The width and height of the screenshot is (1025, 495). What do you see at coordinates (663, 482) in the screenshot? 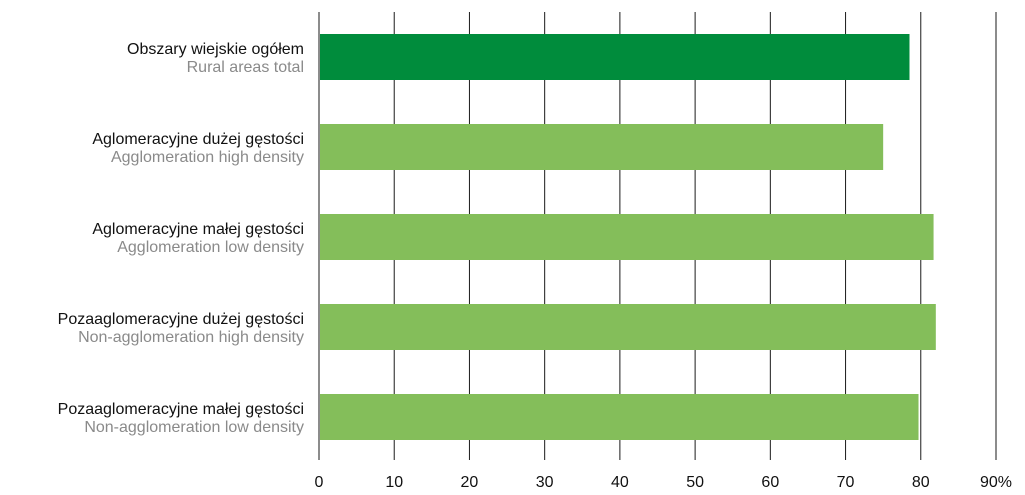
I see `x-axis-ticks: 0 10 20 30 40 50 60 70 80 90%` at bounding box center [663, 482].